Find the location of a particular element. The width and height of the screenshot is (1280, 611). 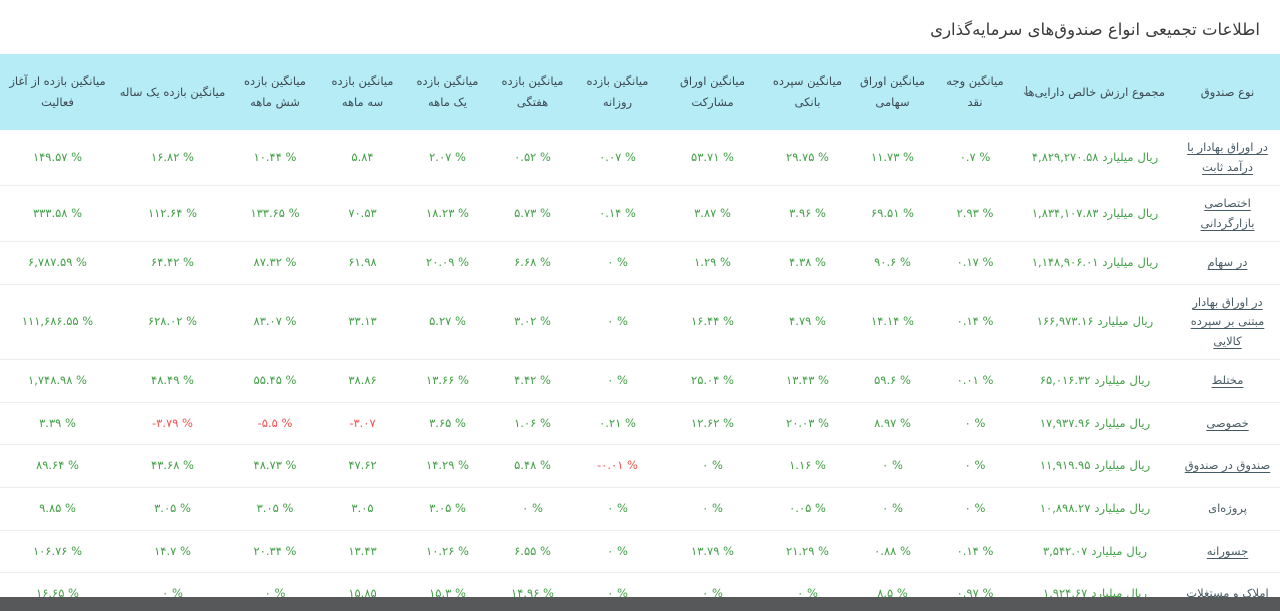

avg_1y_return-cell: ۴۳.۶۸ % is located at coordinates (172, 466).